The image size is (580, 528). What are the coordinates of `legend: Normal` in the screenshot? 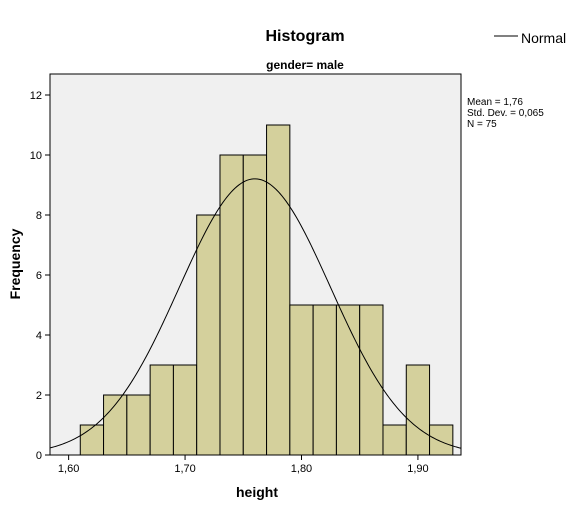 It's located at (530, 38).